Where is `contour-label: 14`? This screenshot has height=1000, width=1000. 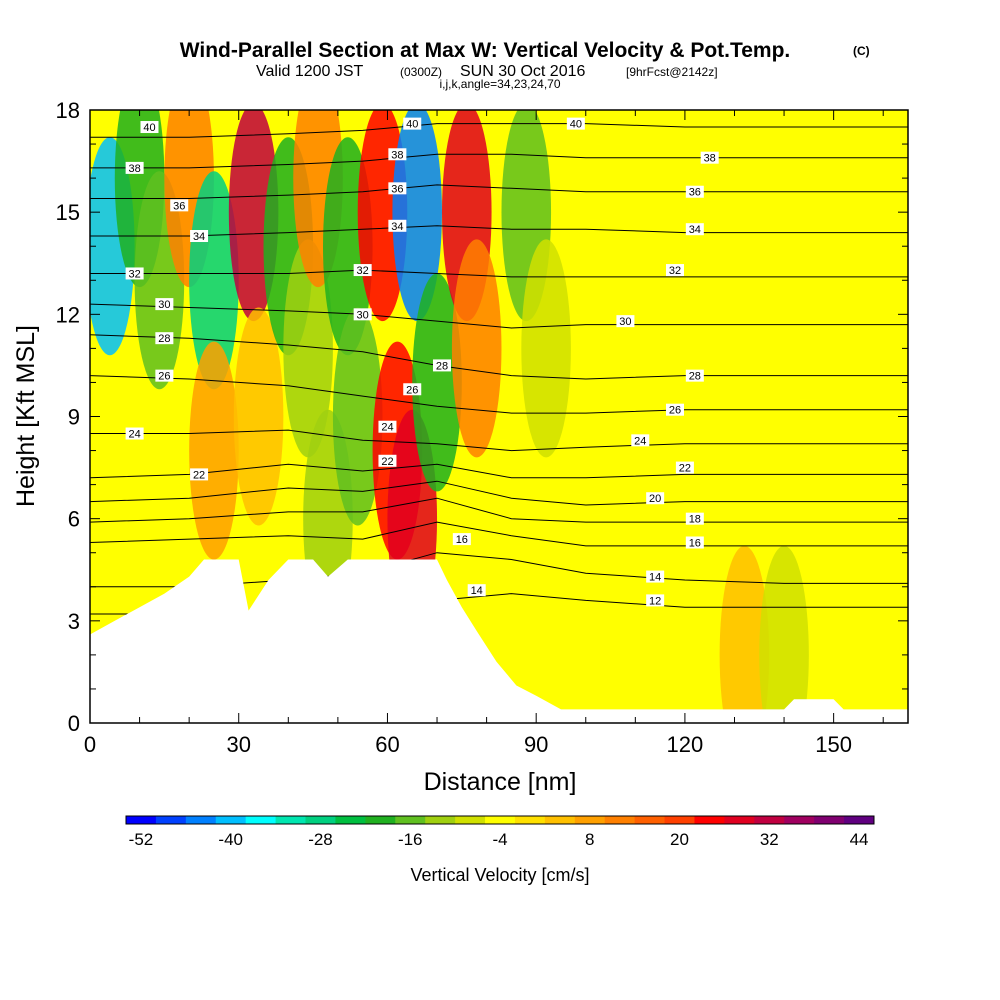 contour-label: 14 is located at coordinates (476, 590).